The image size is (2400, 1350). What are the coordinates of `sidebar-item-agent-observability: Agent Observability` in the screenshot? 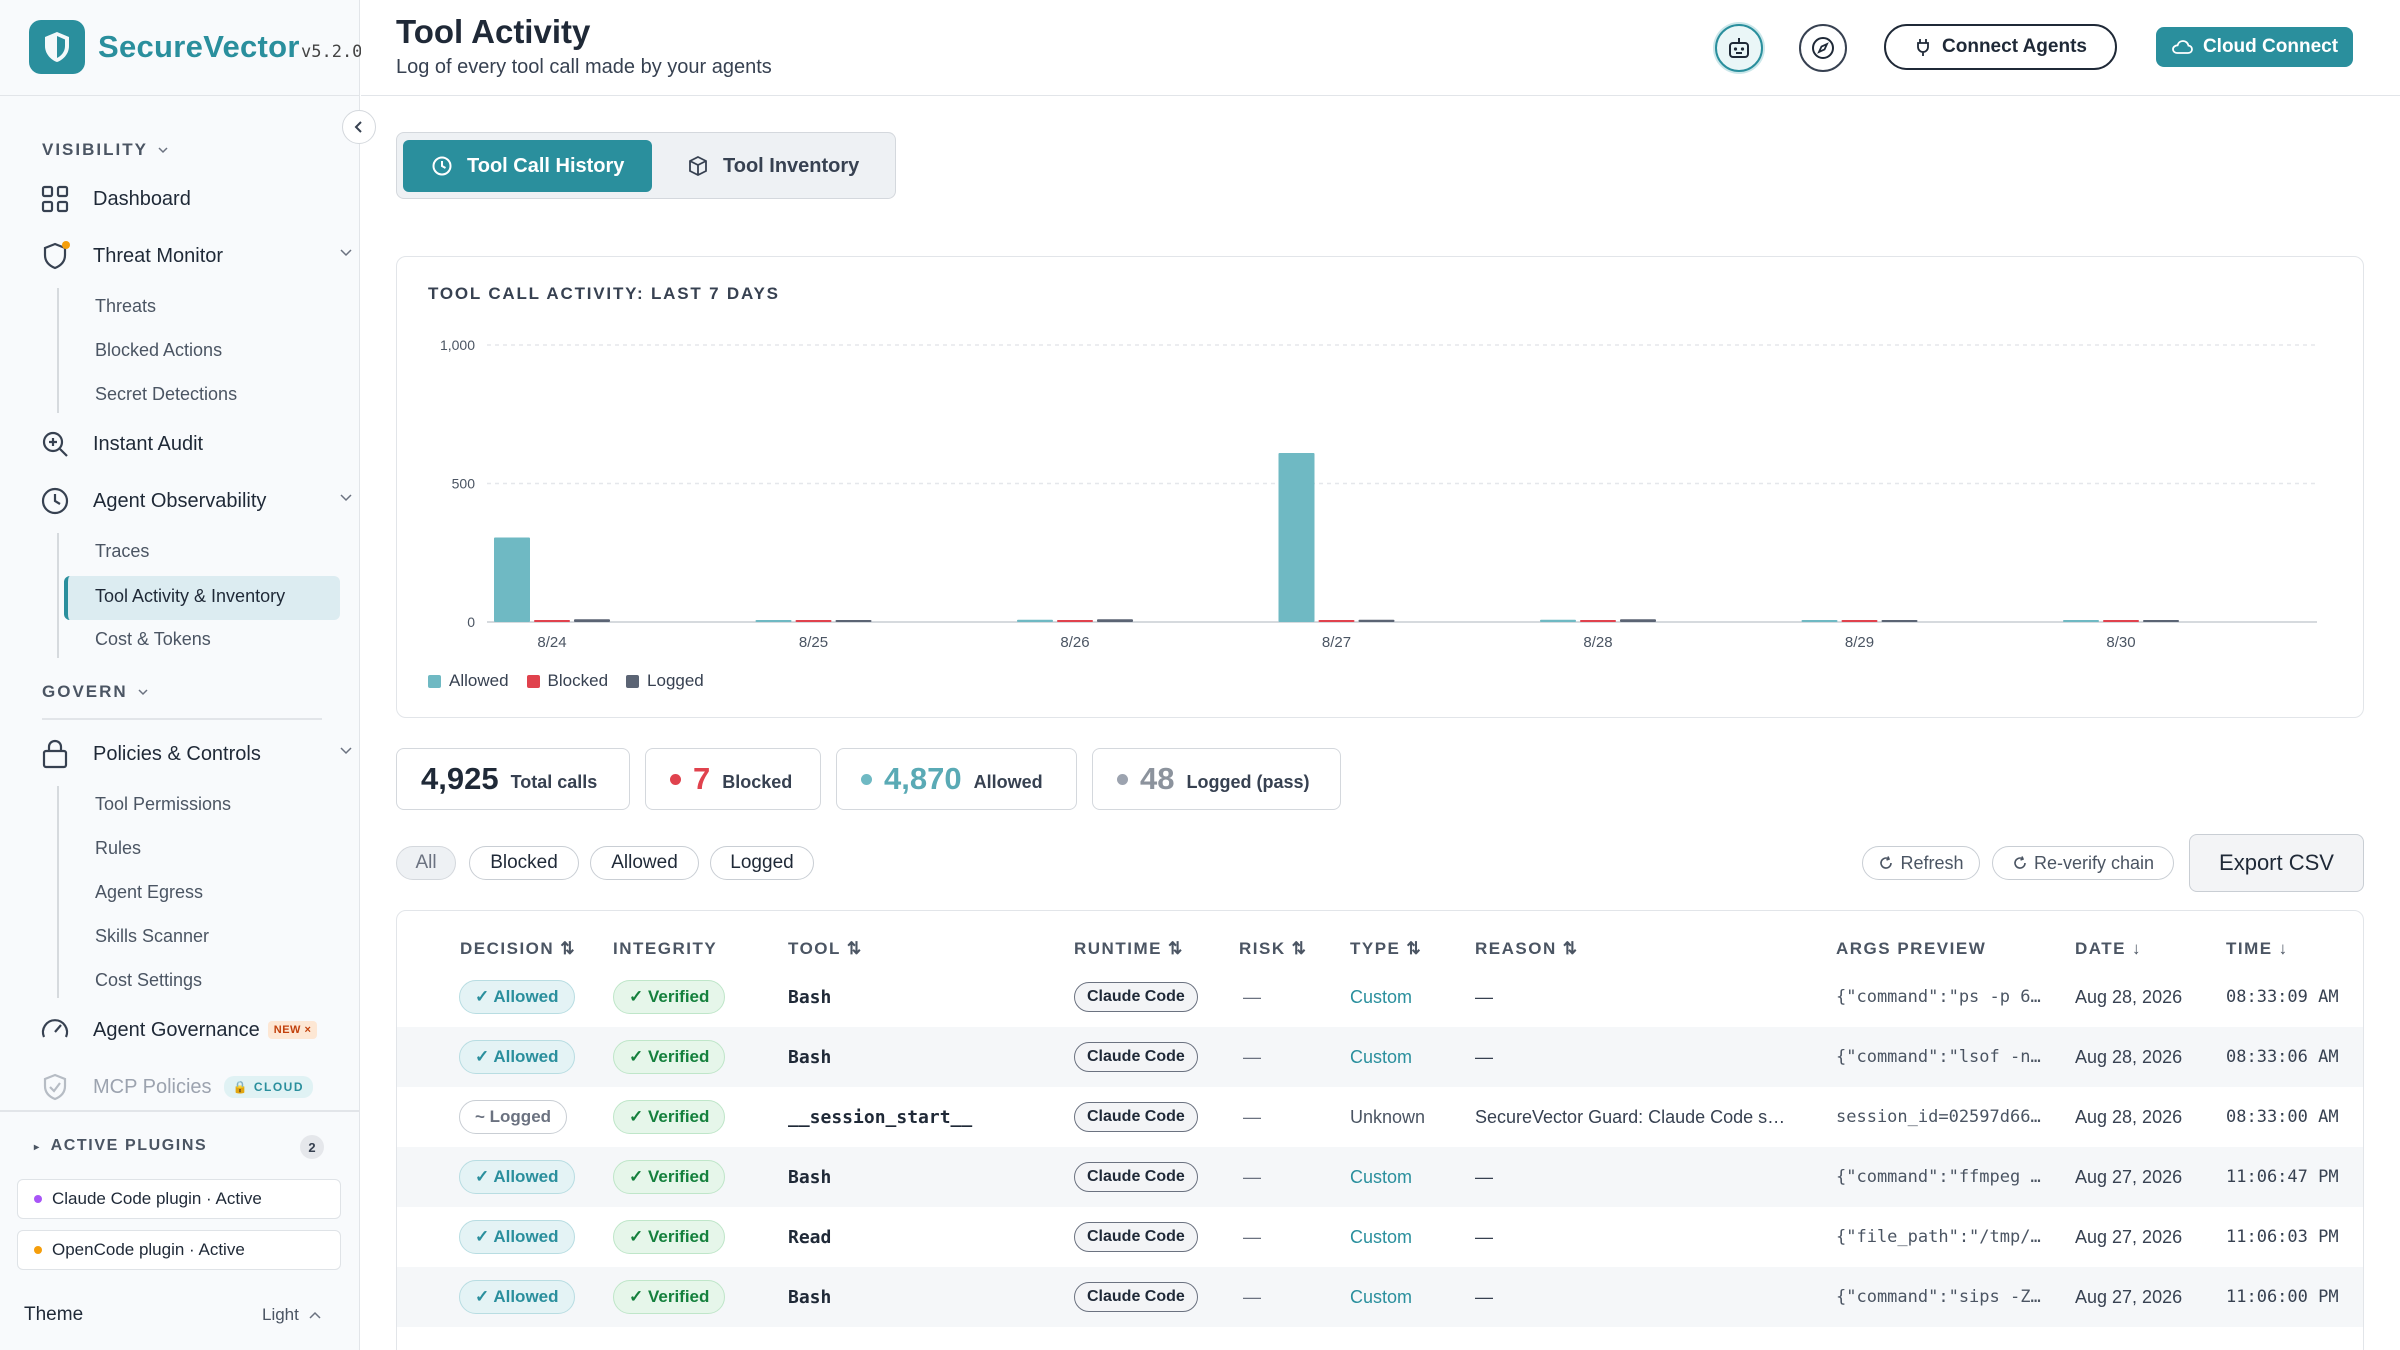 It's located at (203, 501).